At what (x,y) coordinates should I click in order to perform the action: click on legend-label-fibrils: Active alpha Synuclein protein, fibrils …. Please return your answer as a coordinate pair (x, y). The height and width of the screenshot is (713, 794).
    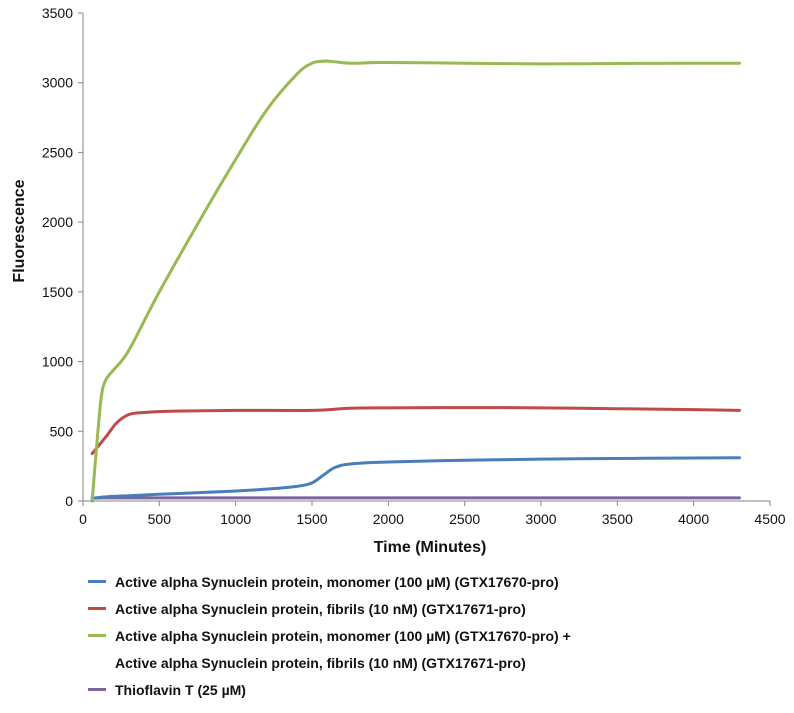
    Looking at the image, I should click on (320, 609).